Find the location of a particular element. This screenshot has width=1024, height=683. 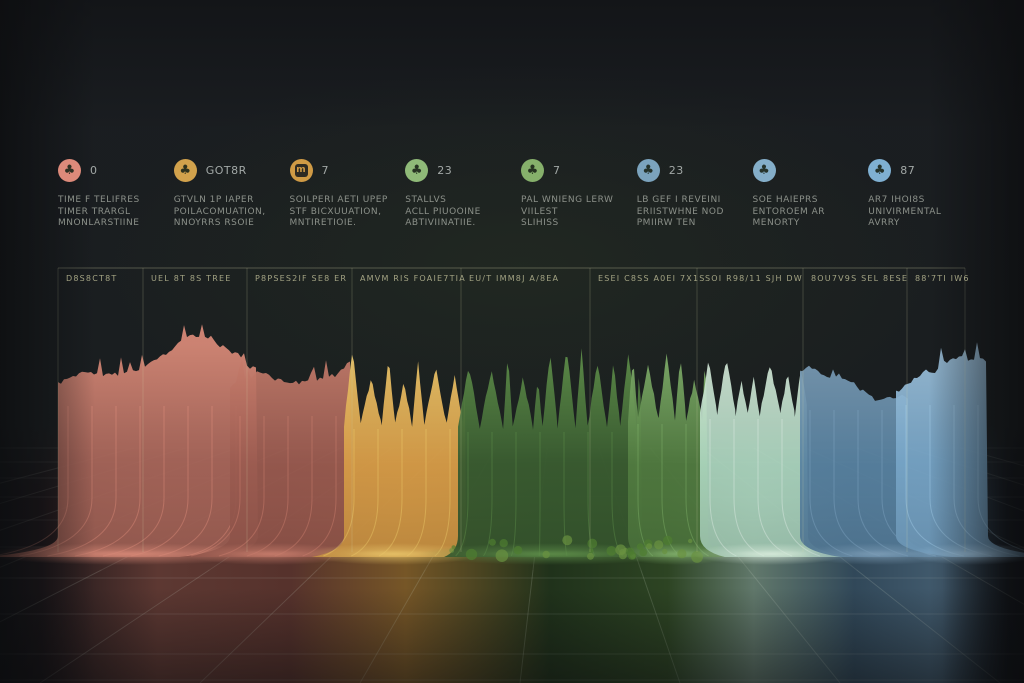

column-header-label: P8PSES2IF SE8 ER is located at coordinates (301, 278).